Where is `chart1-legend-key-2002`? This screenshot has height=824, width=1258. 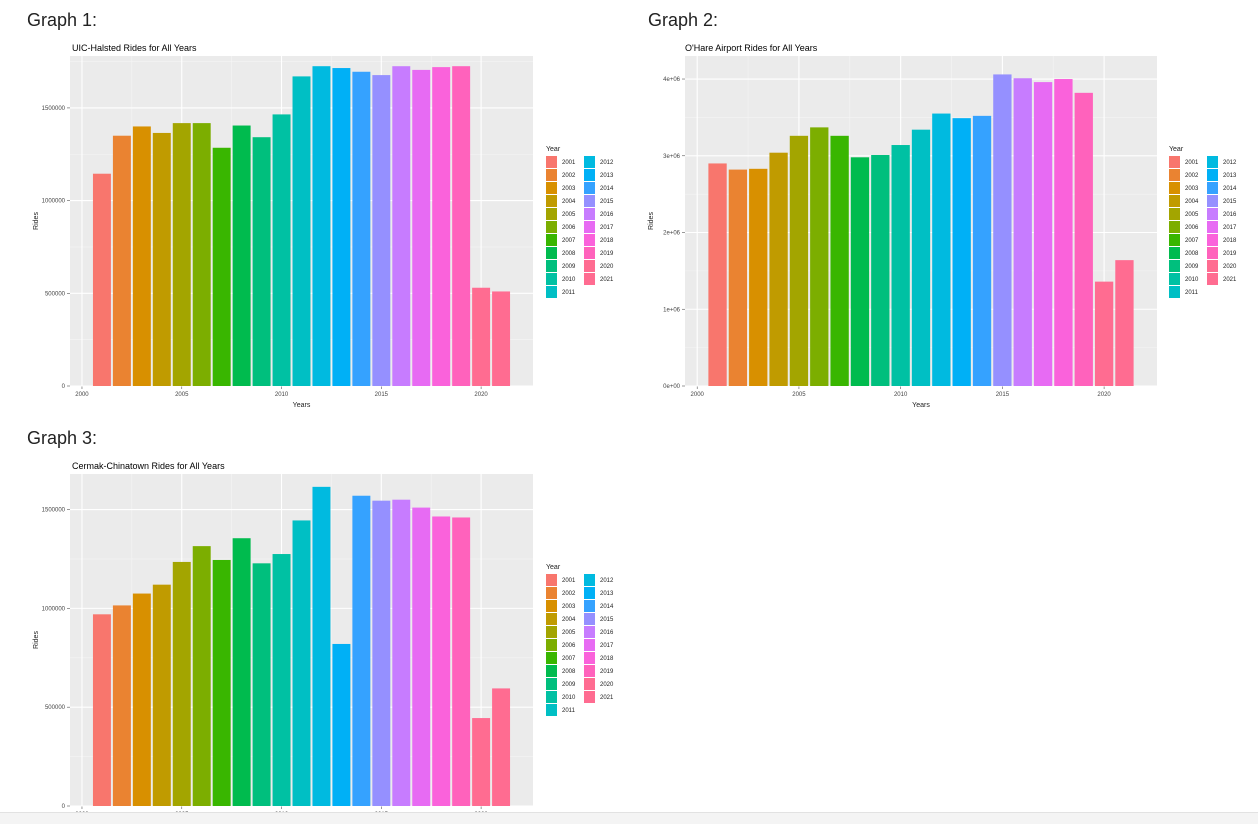 chart1-legend-key-2002 is located at coordinates (551, 175).